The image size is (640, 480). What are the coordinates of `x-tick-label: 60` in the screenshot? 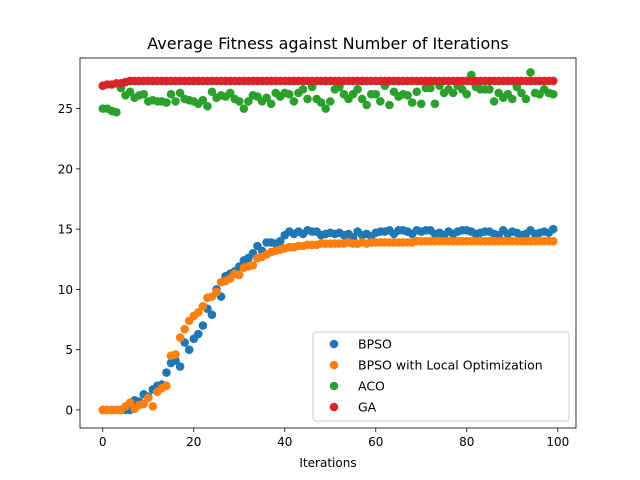 It's located at (375, 442).